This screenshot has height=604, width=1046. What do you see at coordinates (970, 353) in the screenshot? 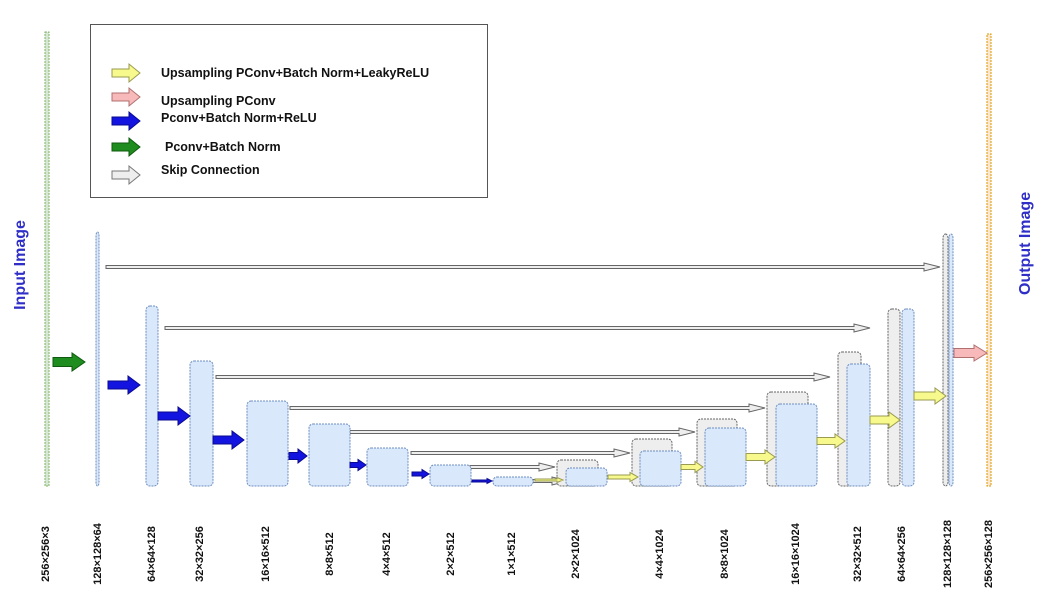
I see `upsampling-pconv-arrow` at bounding box center [970, 353].